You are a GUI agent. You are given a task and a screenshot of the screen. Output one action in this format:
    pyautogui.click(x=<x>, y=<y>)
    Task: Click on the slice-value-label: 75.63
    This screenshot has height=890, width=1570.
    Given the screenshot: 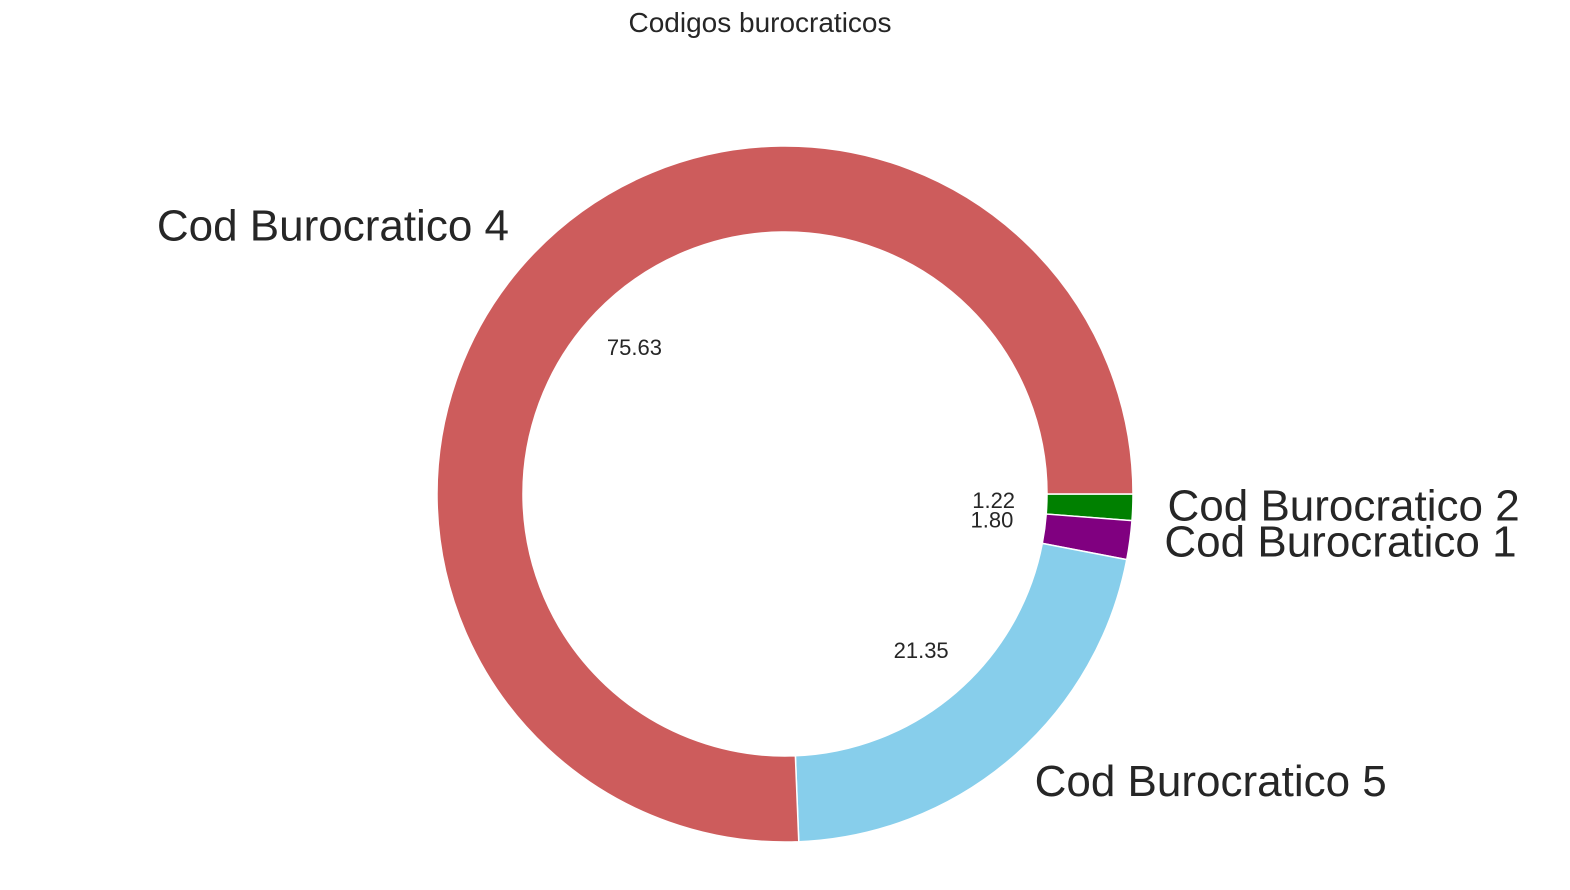 What is the action you would take?
    pyautogui.click(x=634, y=347)
    